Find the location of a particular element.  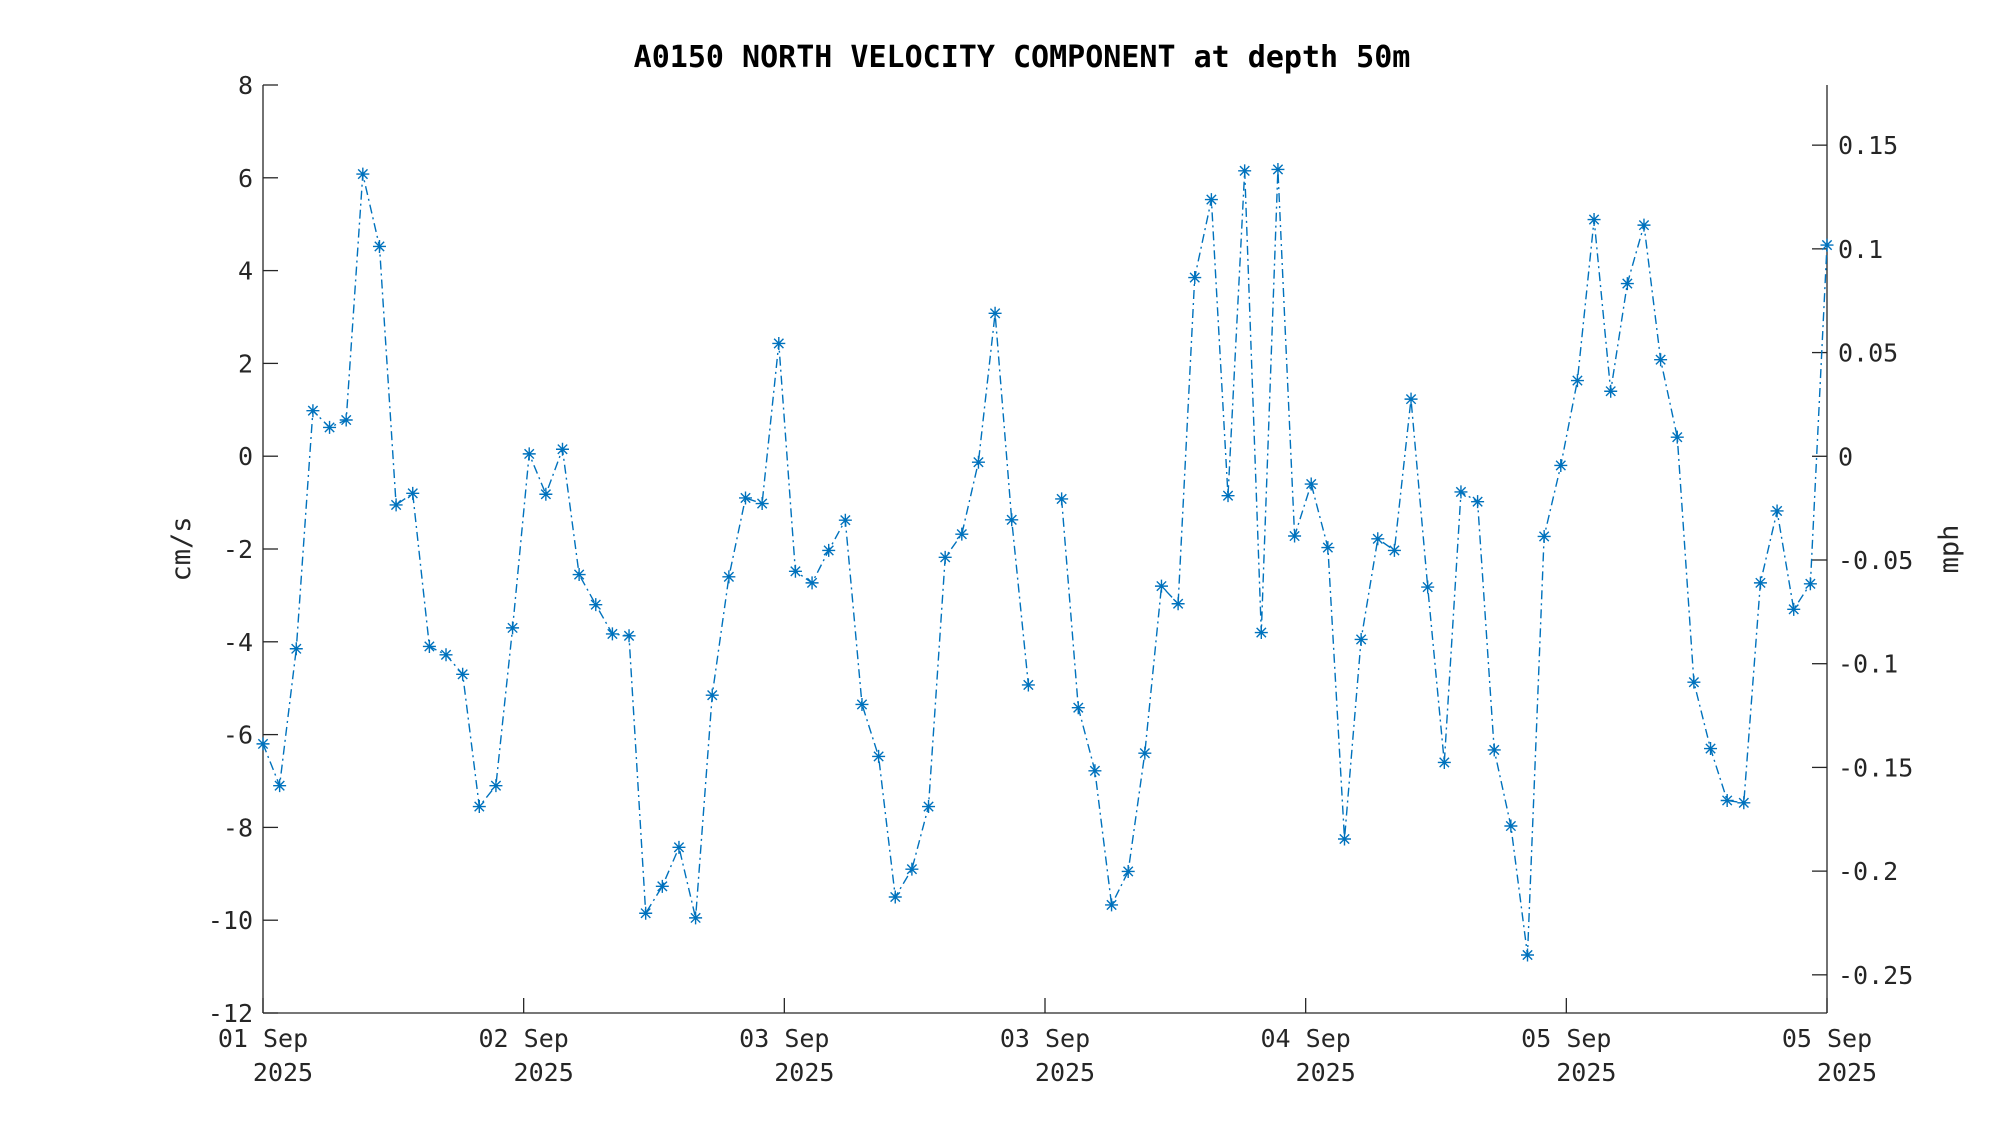

y2-tick-label: -0.15 is located at coordinates (1875, 767).